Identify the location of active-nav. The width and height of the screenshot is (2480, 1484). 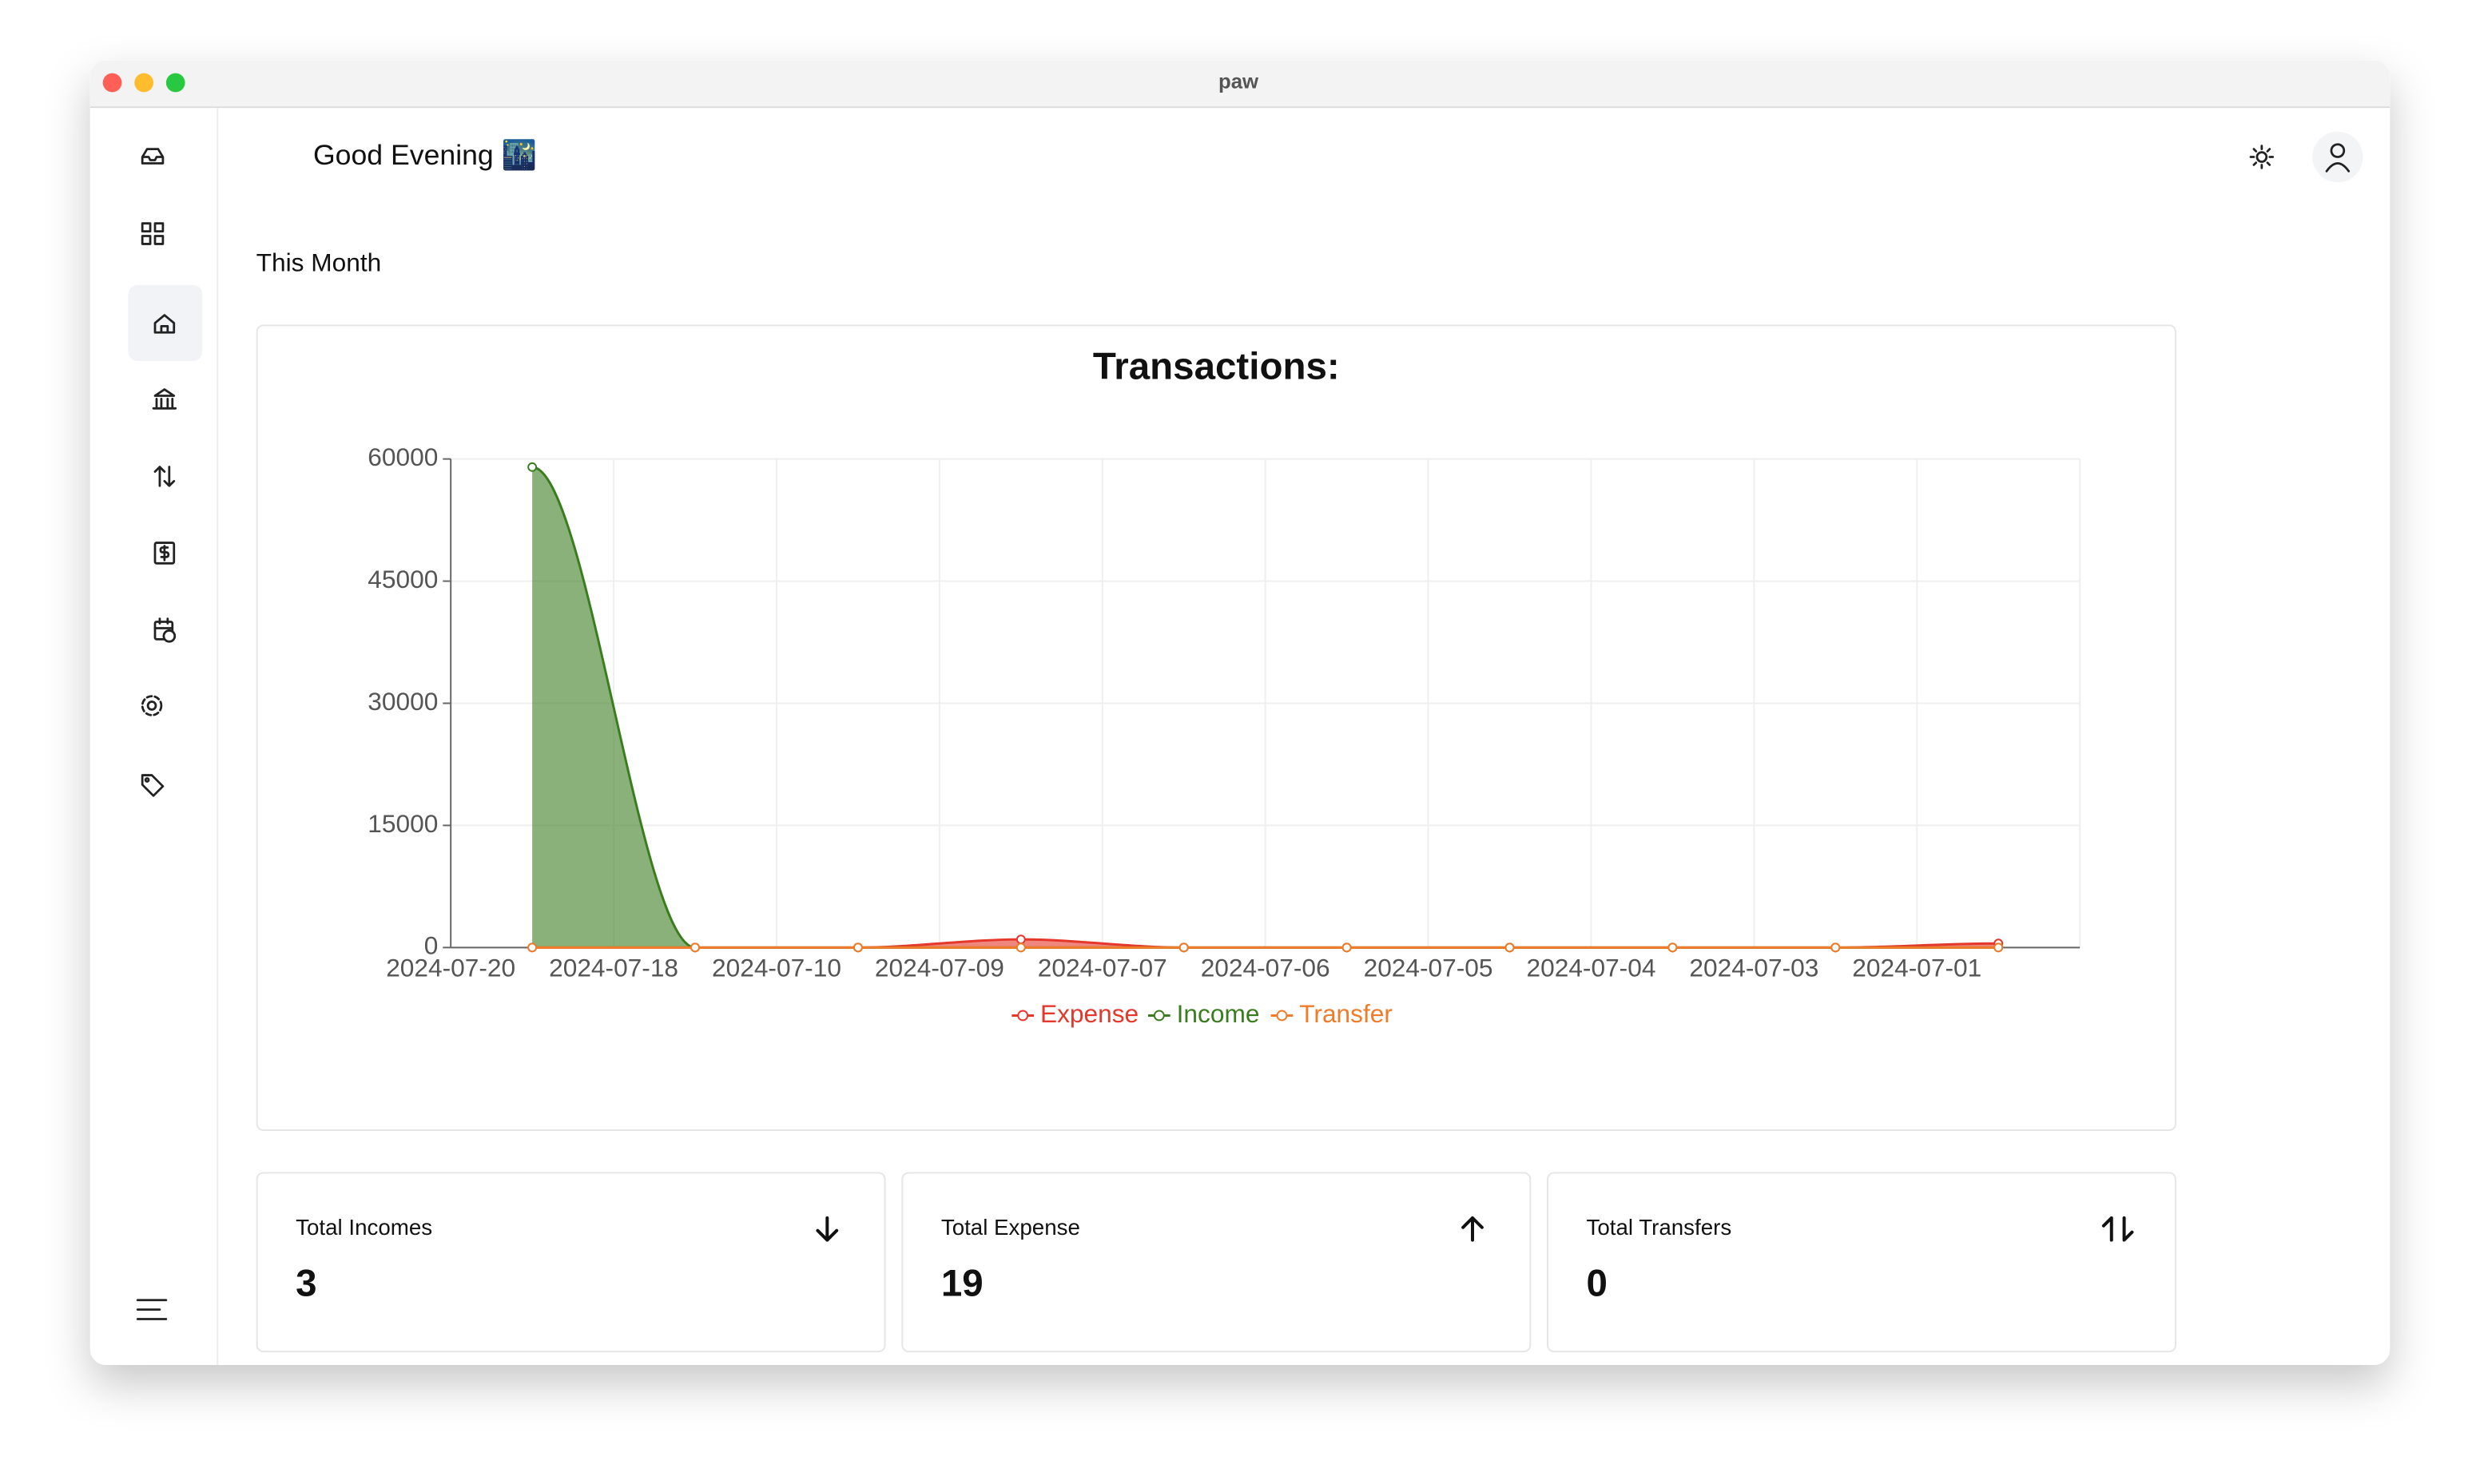
(166, 322).